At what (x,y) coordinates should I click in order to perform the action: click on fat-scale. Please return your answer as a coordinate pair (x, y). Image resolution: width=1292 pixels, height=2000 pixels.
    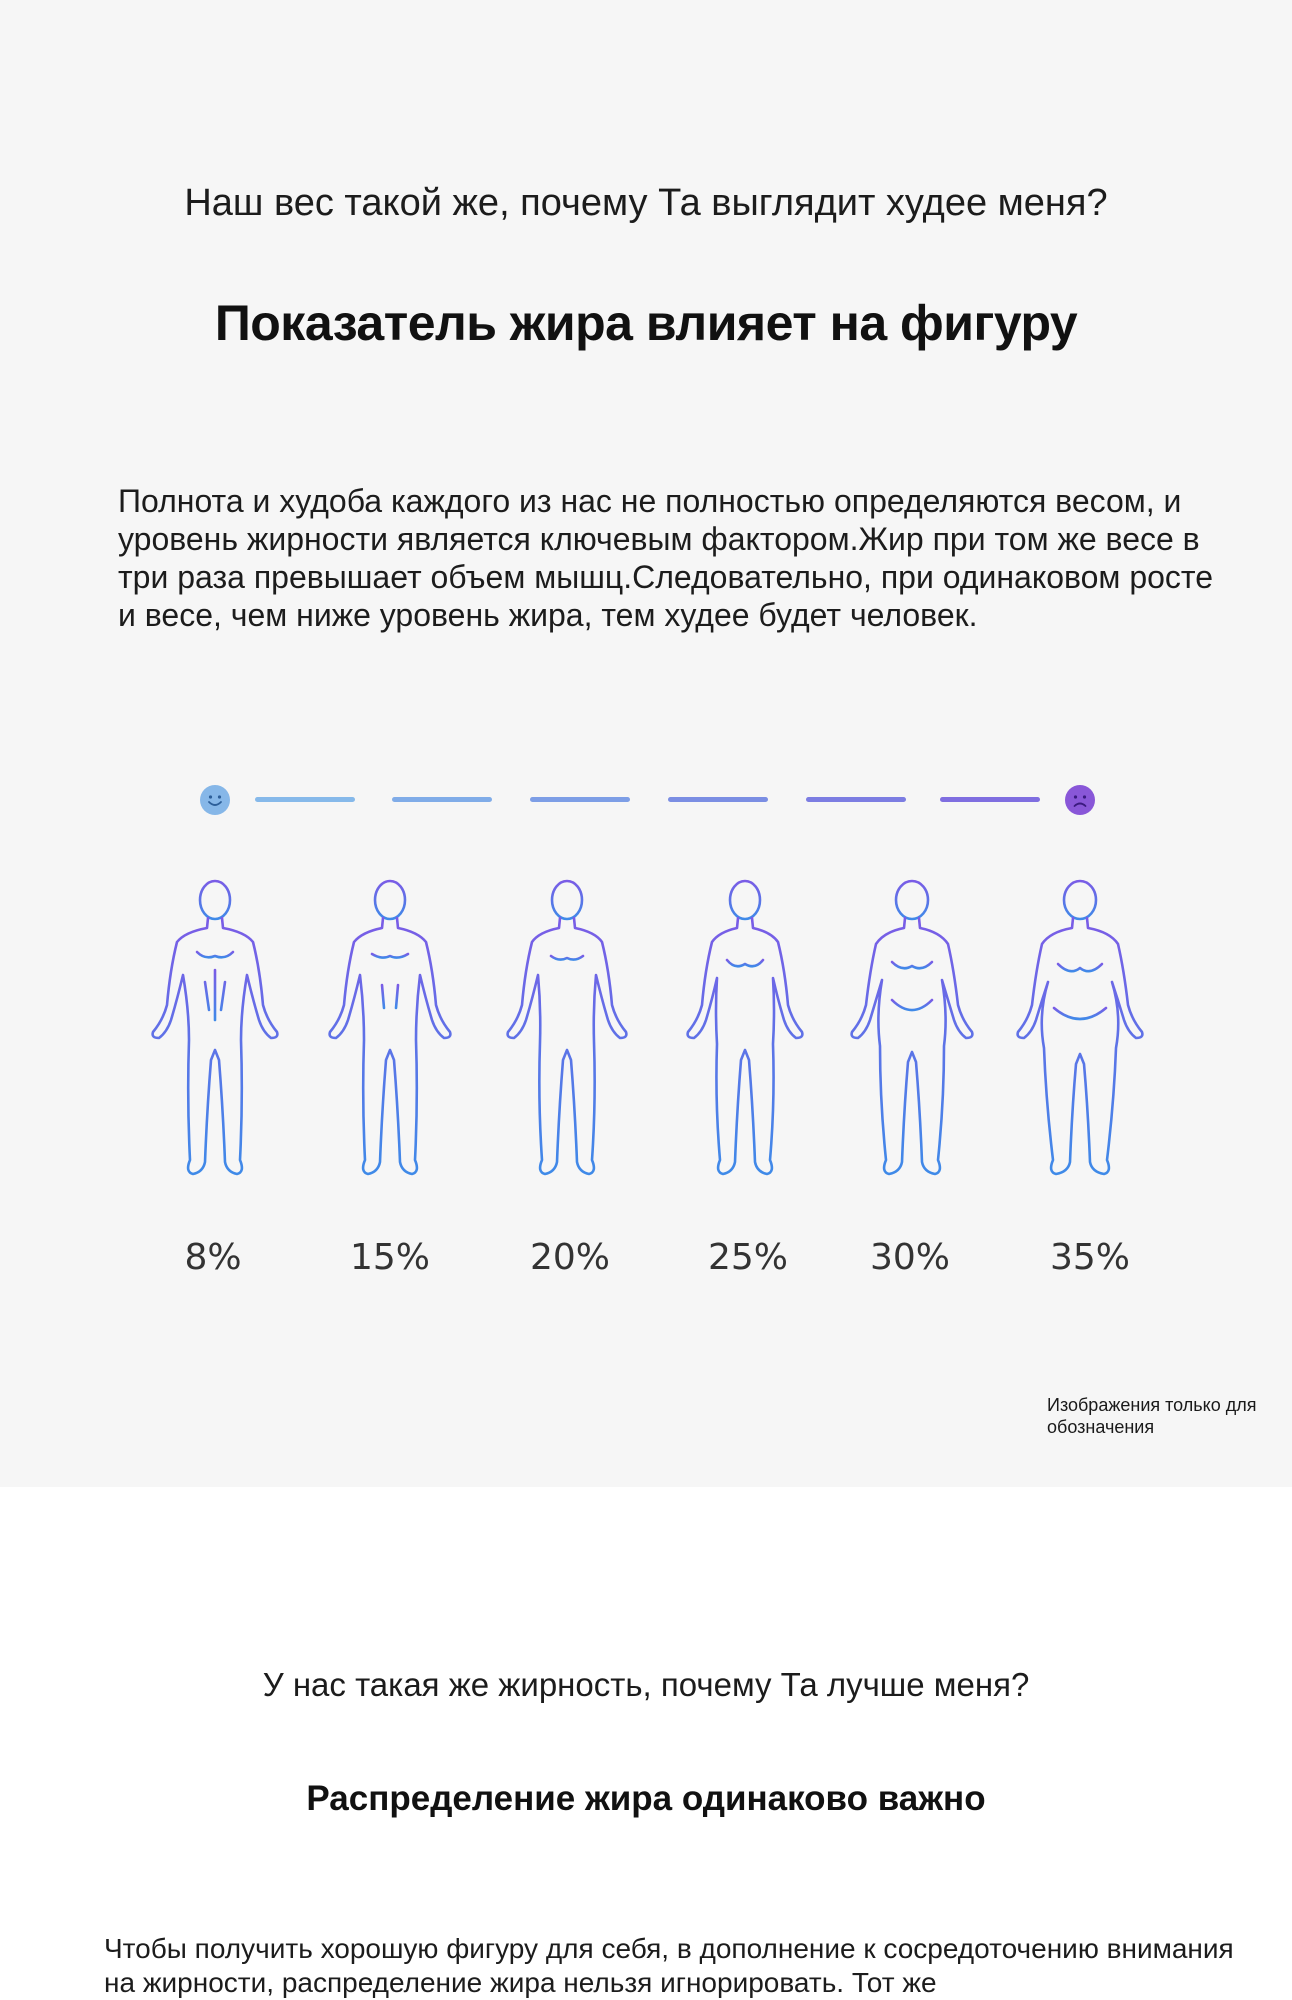
    Looking at the image, I should click on (646, 800).